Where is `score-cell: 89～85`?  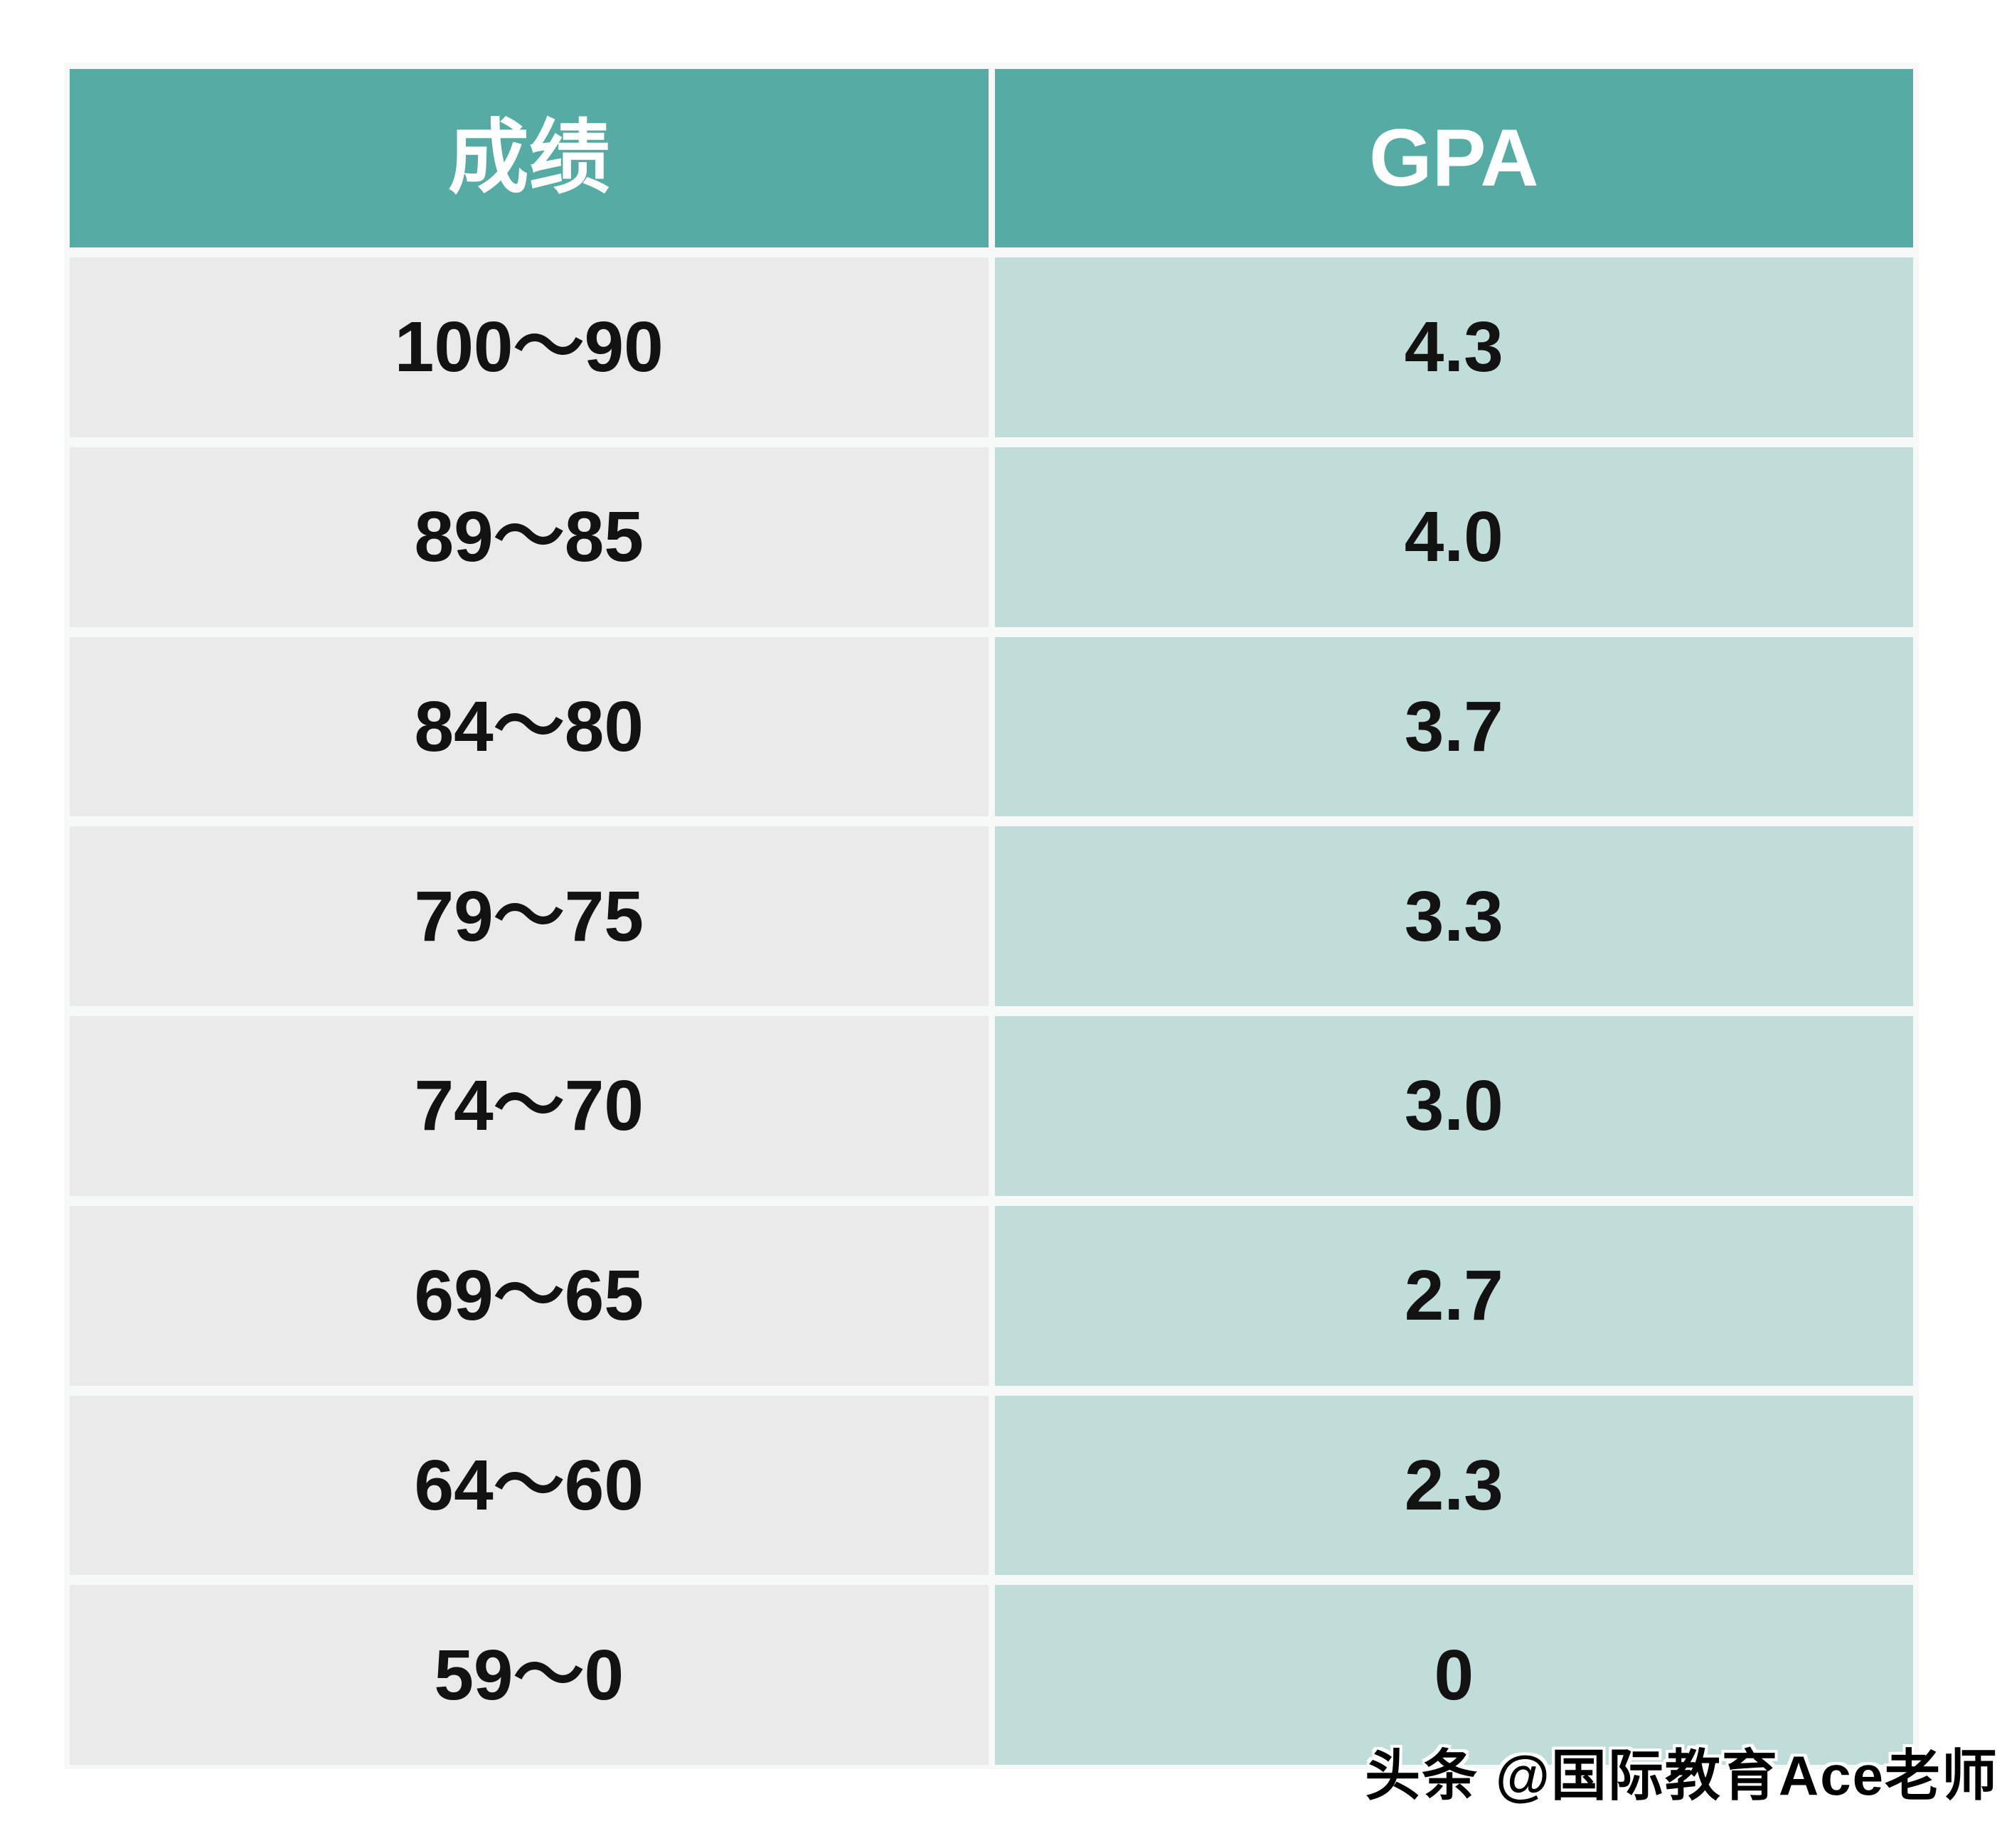
score-cell: 89～85 is located at coordinates (529, 537).